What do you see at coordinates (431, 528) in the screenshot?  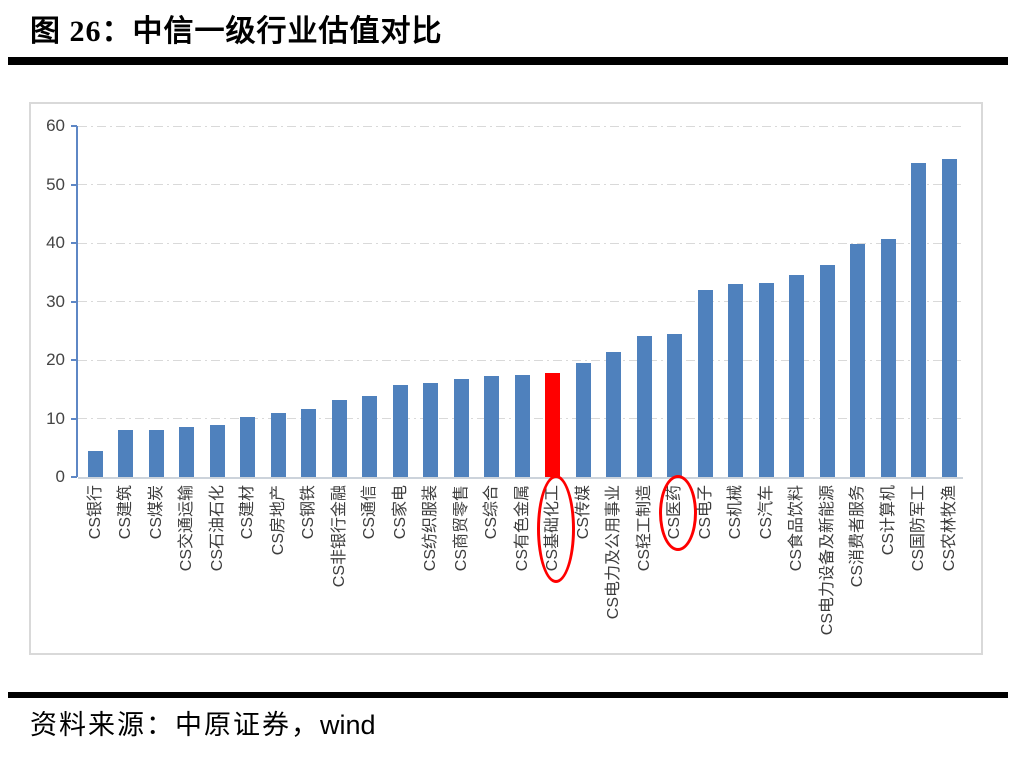 I see `x-axis-label: CS纺织服装` at bounding box center [431, 528].